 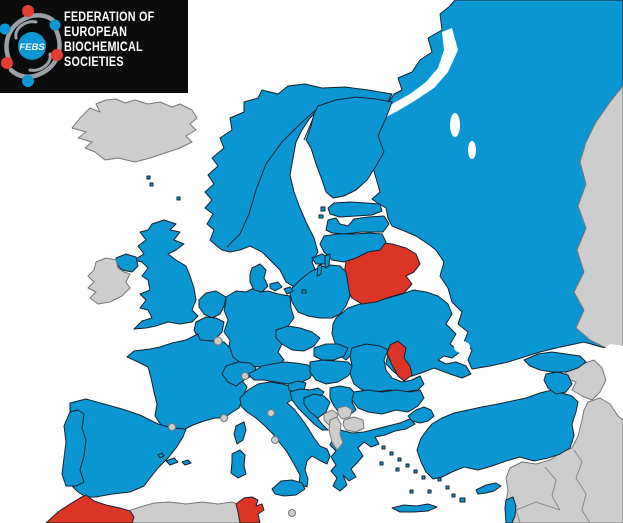 I want to click on logo-line-4: SOCIETIES, so click(x=94, y=61).